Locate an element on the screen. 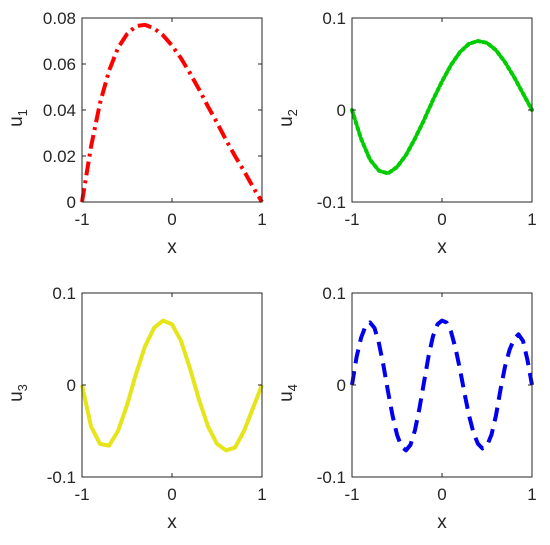  y-tick-label: 0.02 is located at coordinates (59, 156).